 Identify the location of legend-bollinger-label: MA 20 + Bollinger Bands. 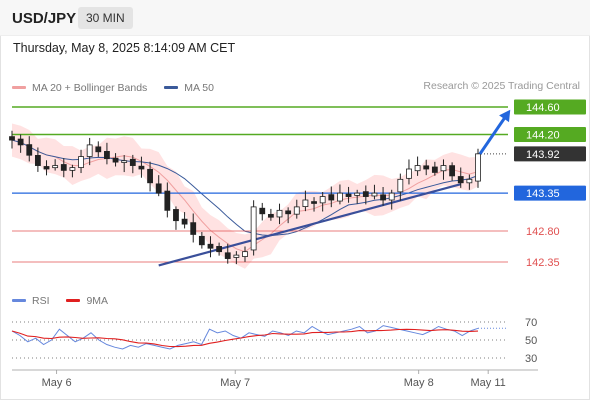
(90, 87).